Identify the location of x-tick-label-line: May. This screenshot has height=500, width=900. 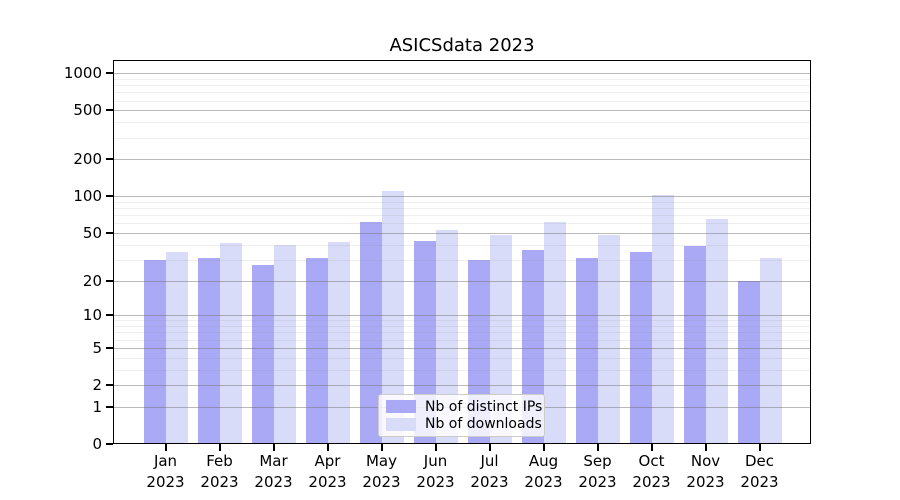
(381, 461).